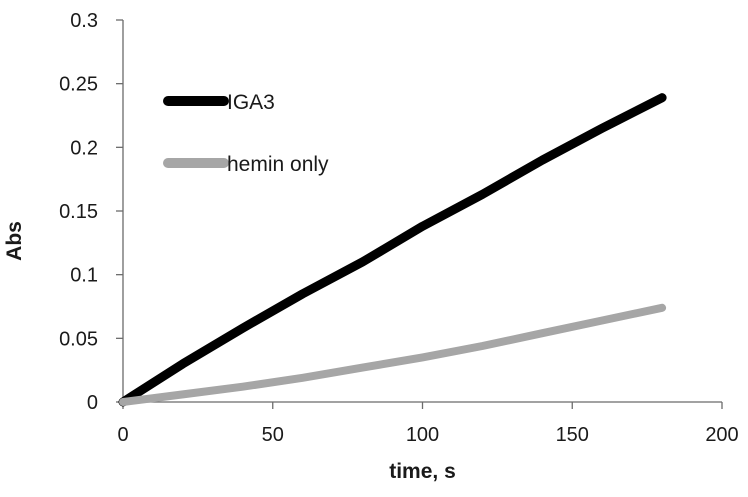 This screenshot has height=497, width=748. What do you see at coordinates (721, 435) in the screenshot?
I see `x-tick-label: 200` at bounding box center [721, 435].